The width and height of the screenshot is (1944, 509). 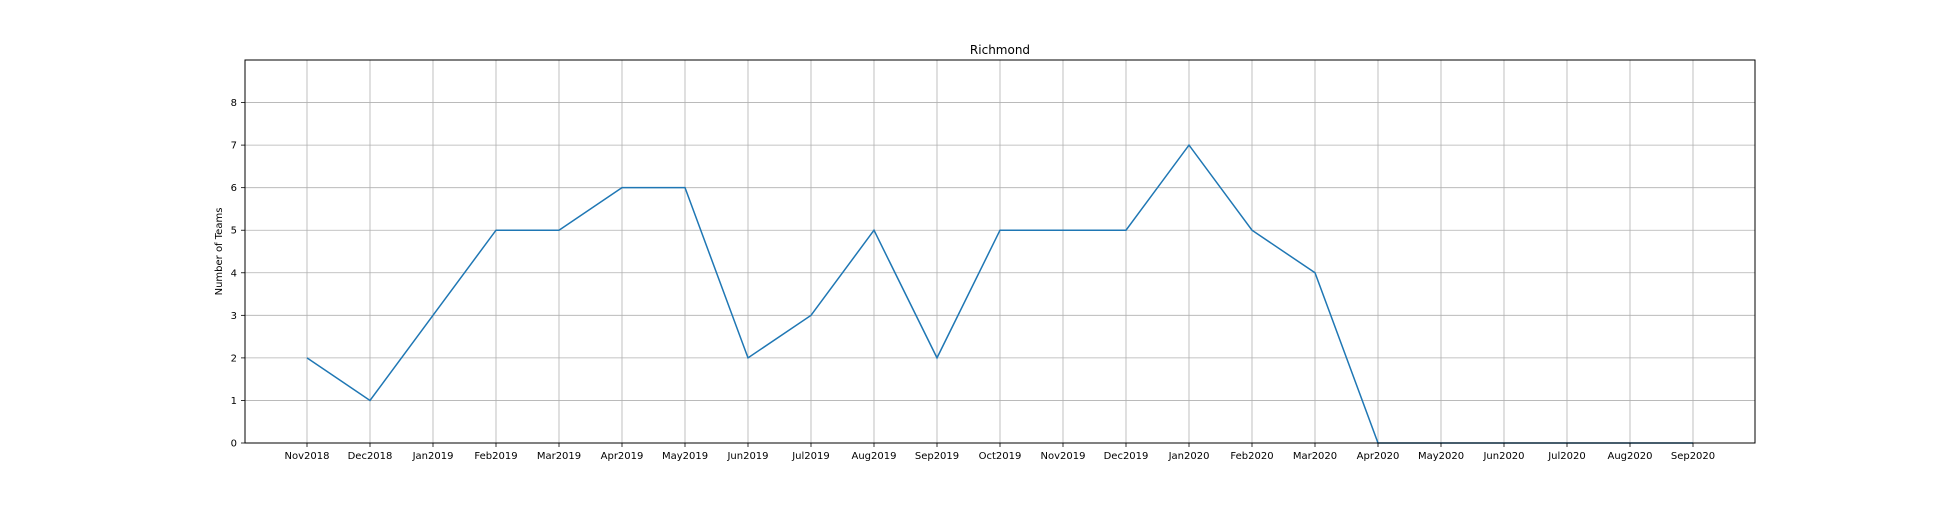 I want to click on x-tick-label: Jul2020, so click(x=1566, y=456).